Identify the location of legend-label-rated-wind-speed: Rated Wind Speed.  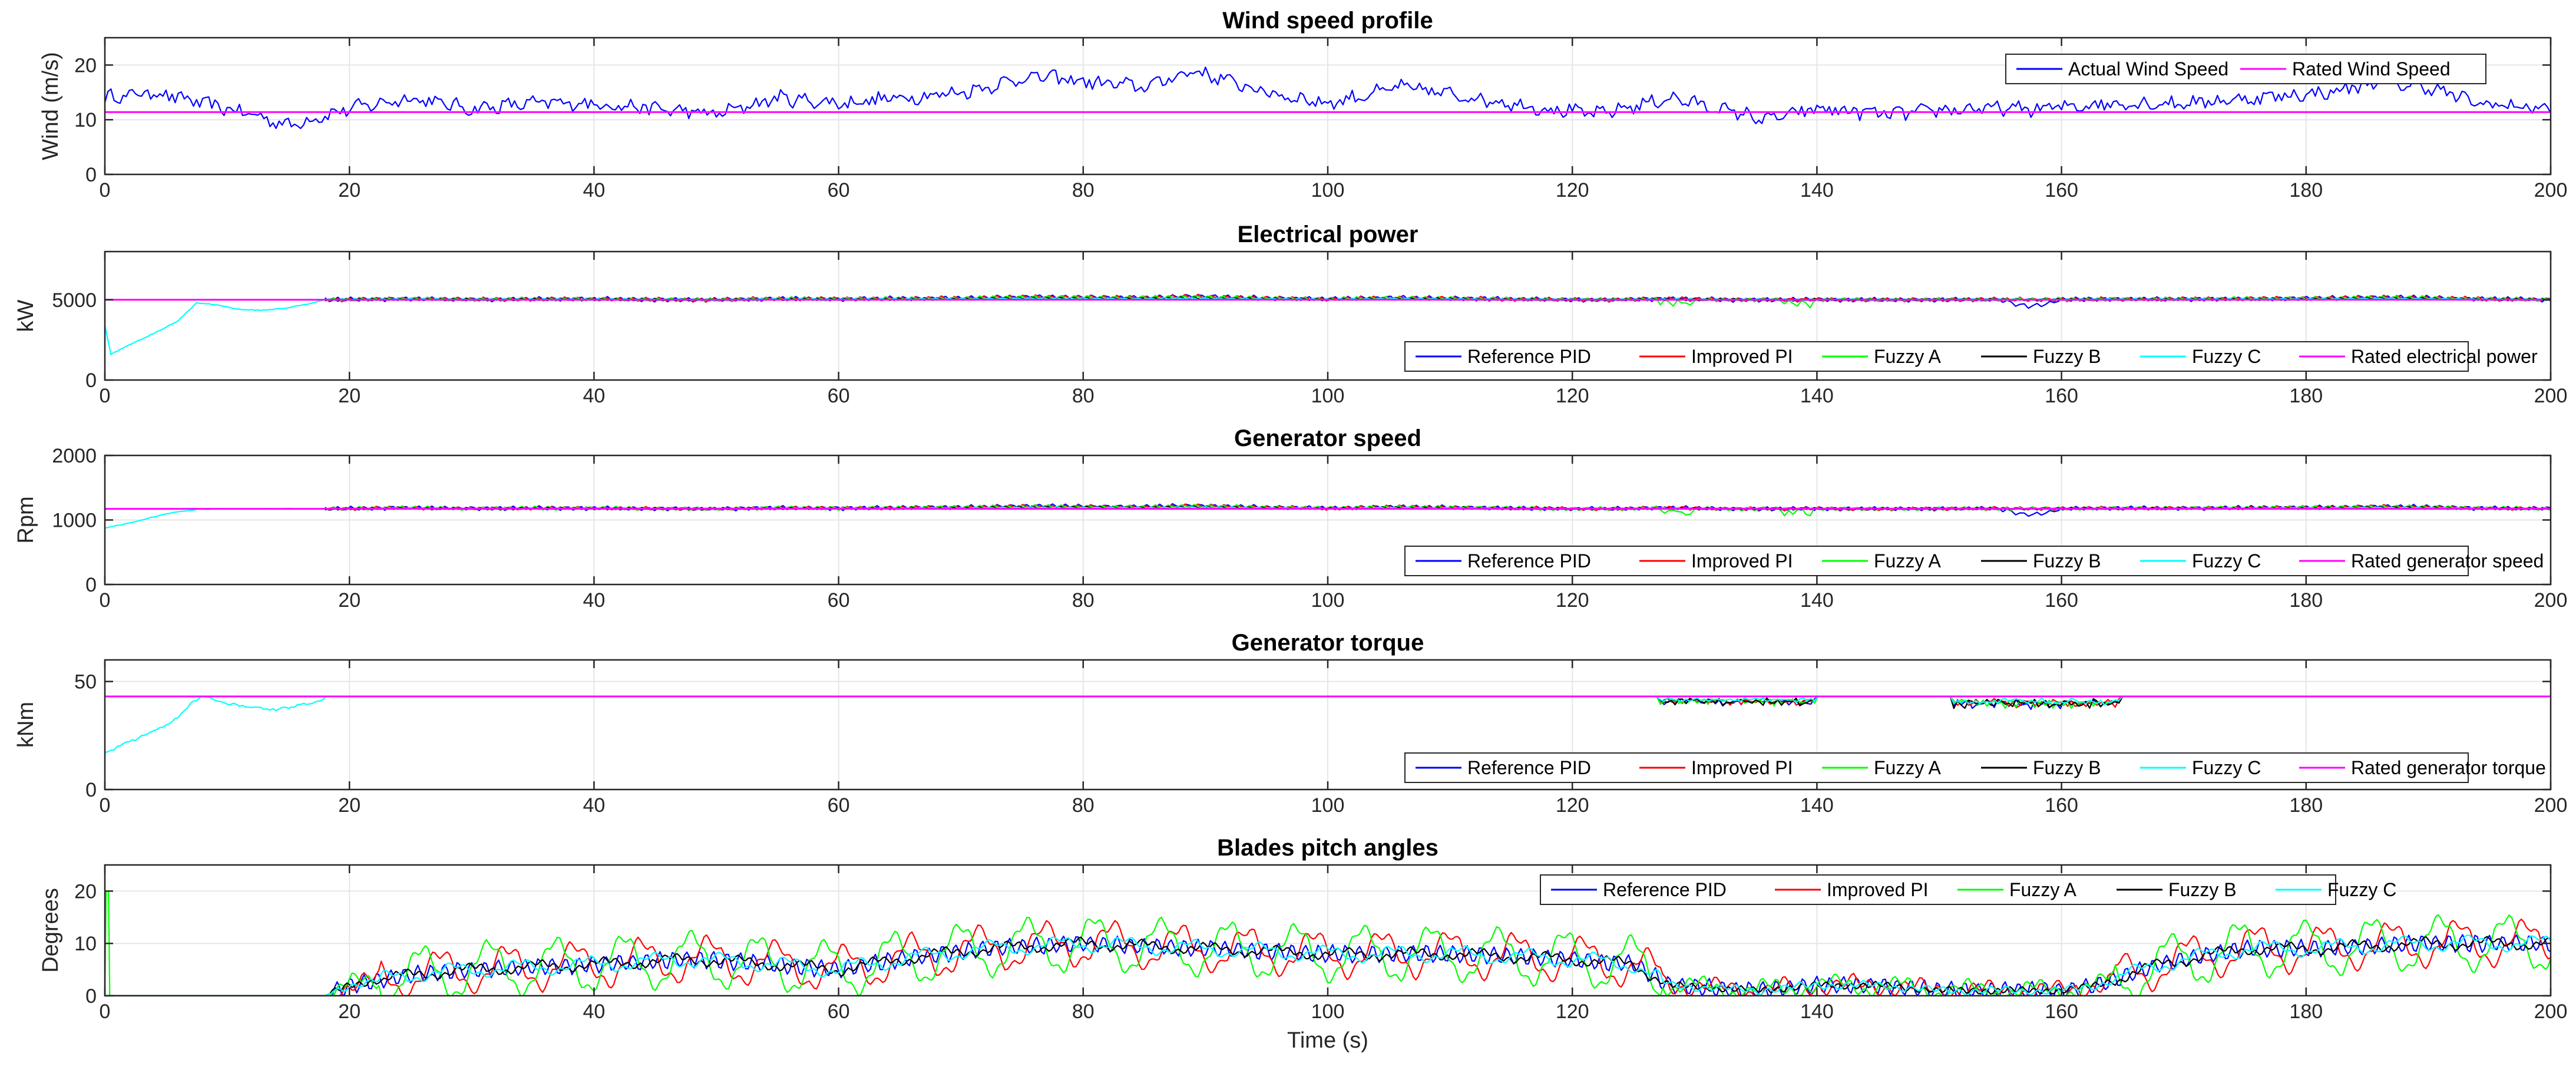
(2371, 69).